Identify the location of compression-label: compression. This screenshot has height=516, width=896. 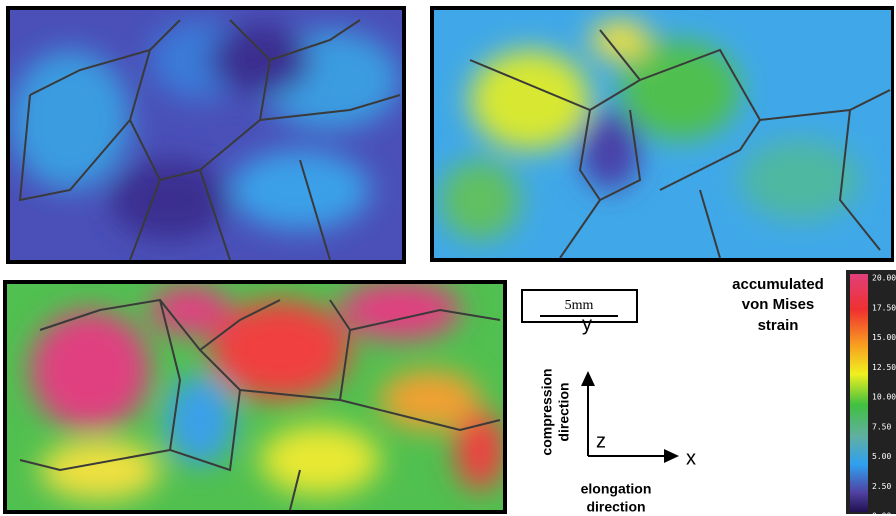
(547, 411).